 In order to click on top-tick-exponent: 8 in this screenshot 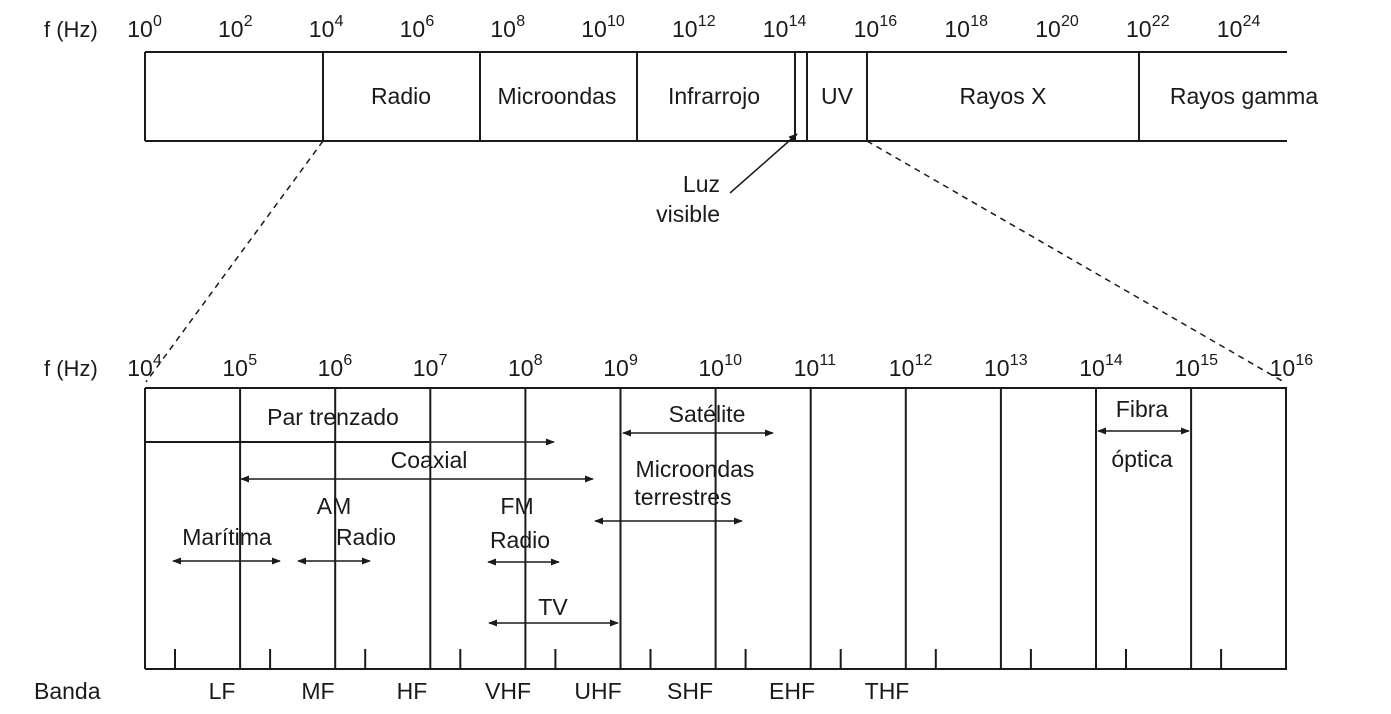, I will do `click(520, 21)`.